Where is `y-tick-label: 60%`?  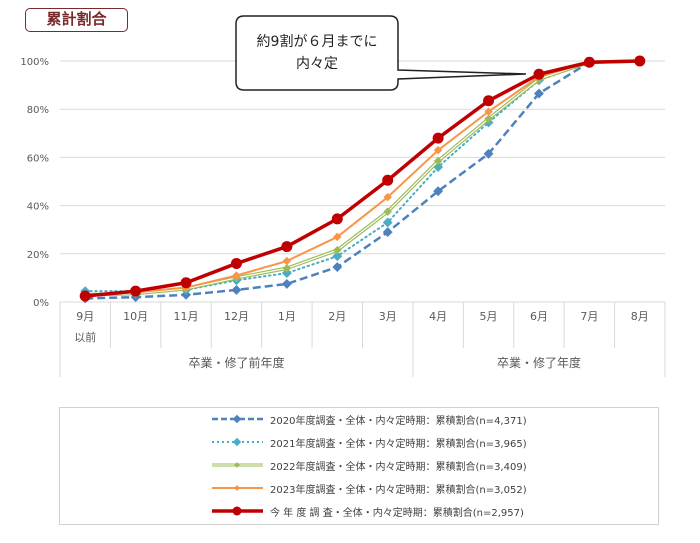
y-tick-label: 60% is located at coordinates (38, 158).